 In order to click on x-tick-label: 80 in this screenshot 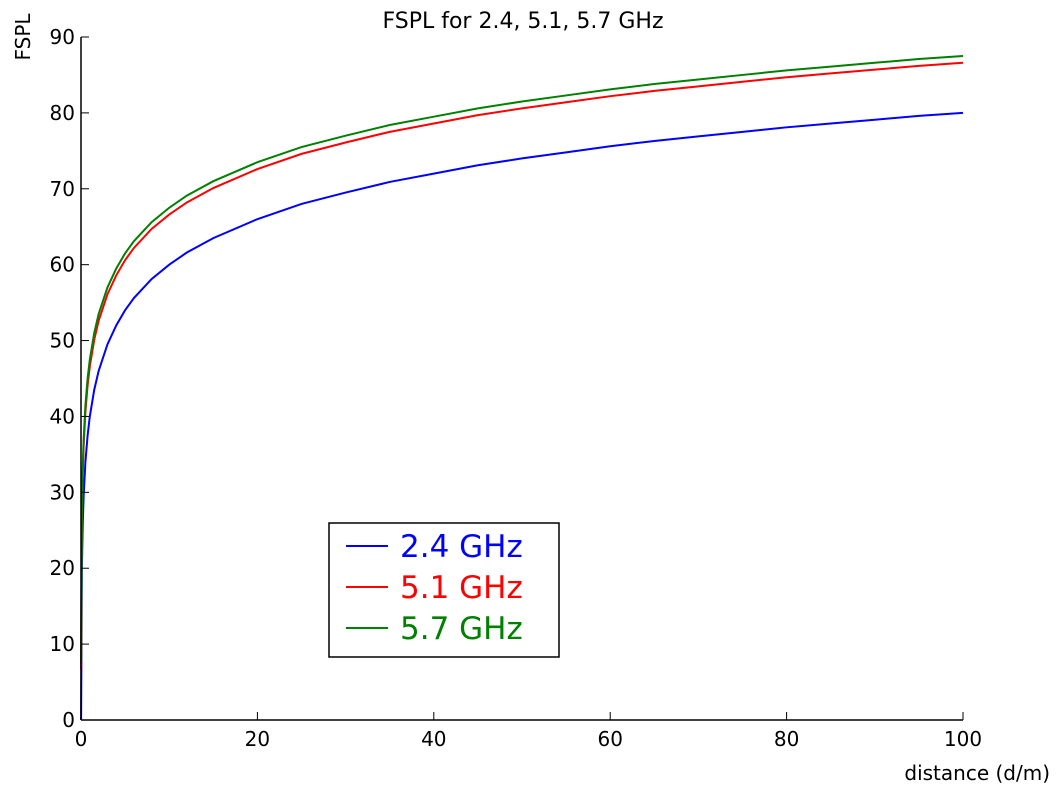, I will do `click(786, 739)`.